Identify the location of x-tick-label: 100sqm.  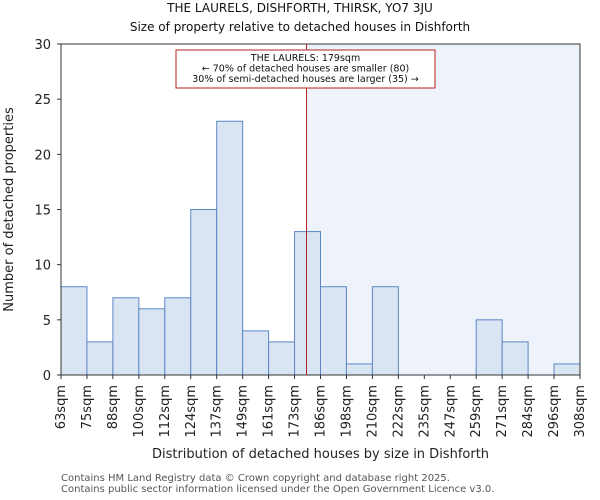
(139, 411).